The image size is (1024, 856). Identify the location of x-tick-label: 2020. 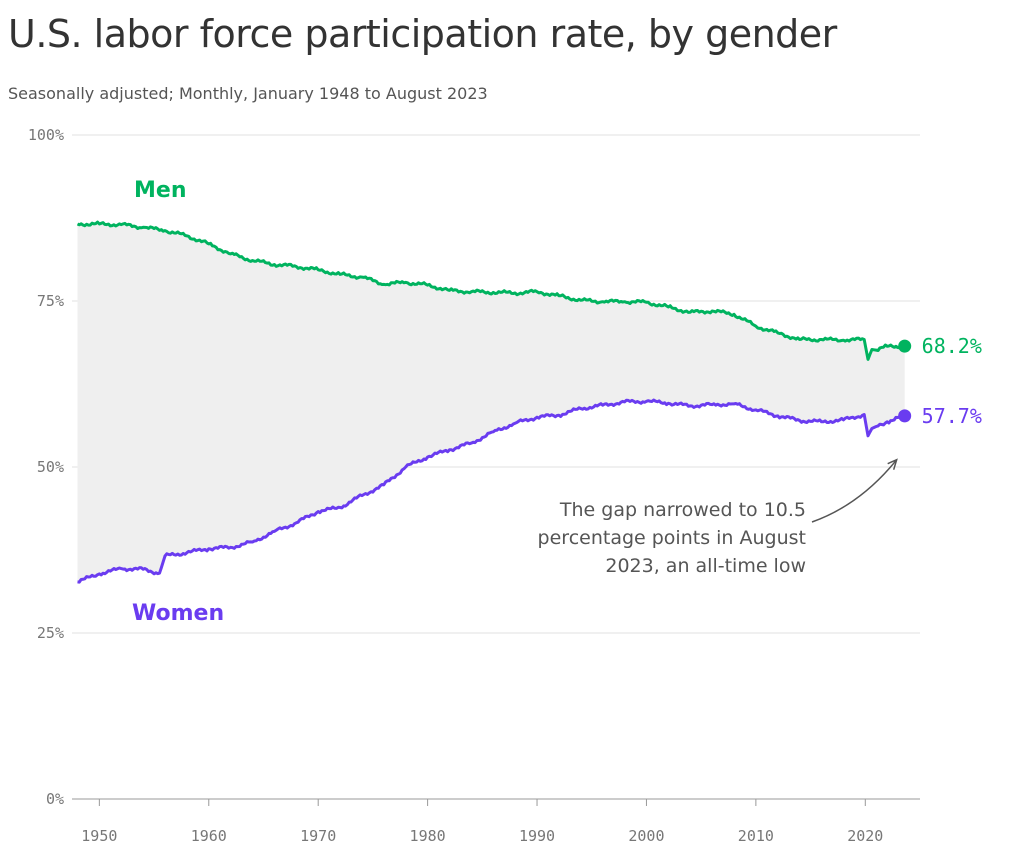
(865, 836).